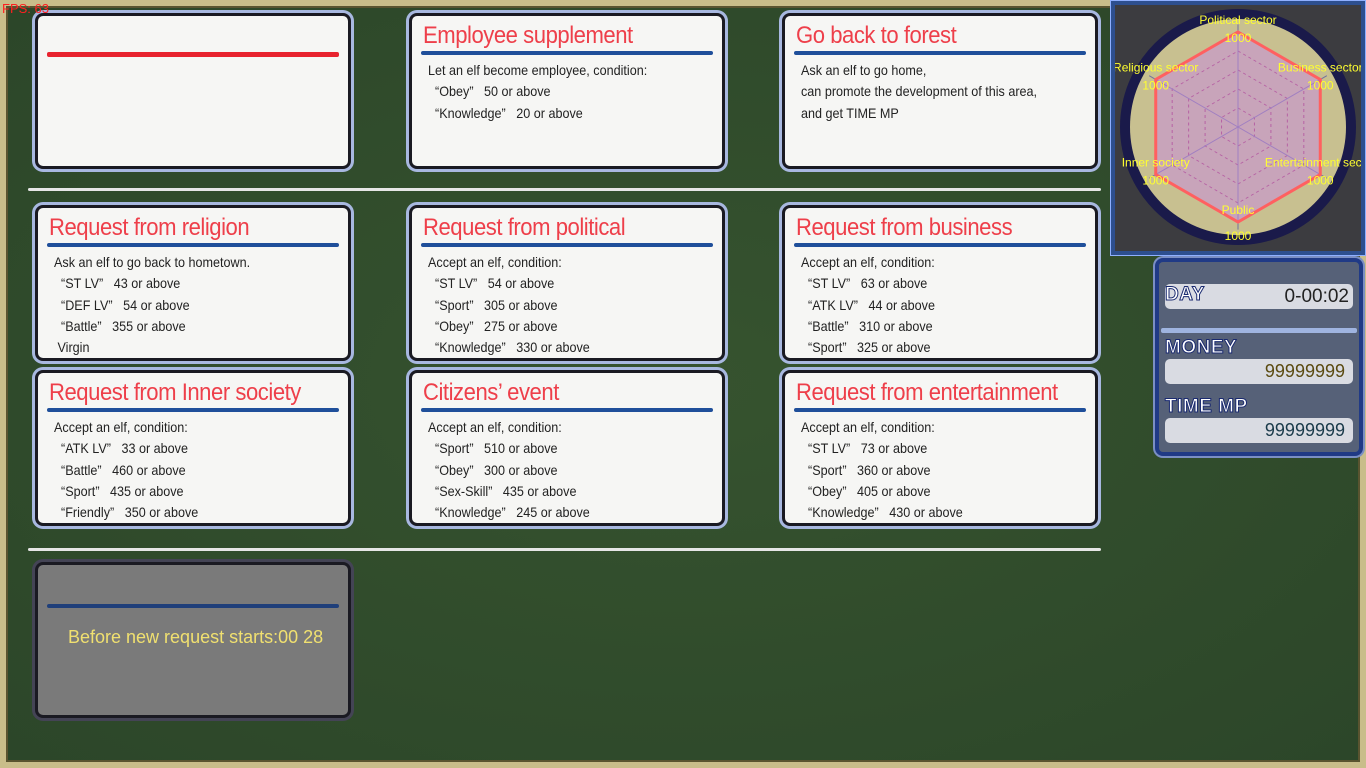 The height and width of the screenshot is (768, 1366). What do you see at coordinates (866, 490) in the screenshot?
I see `card-line: “Obey” 405 or above` at bounding box center [866, 490].